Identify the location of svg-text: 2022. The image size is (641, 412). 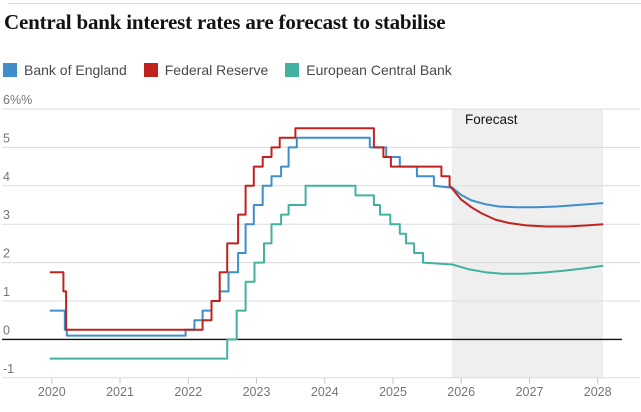
(188, 392).